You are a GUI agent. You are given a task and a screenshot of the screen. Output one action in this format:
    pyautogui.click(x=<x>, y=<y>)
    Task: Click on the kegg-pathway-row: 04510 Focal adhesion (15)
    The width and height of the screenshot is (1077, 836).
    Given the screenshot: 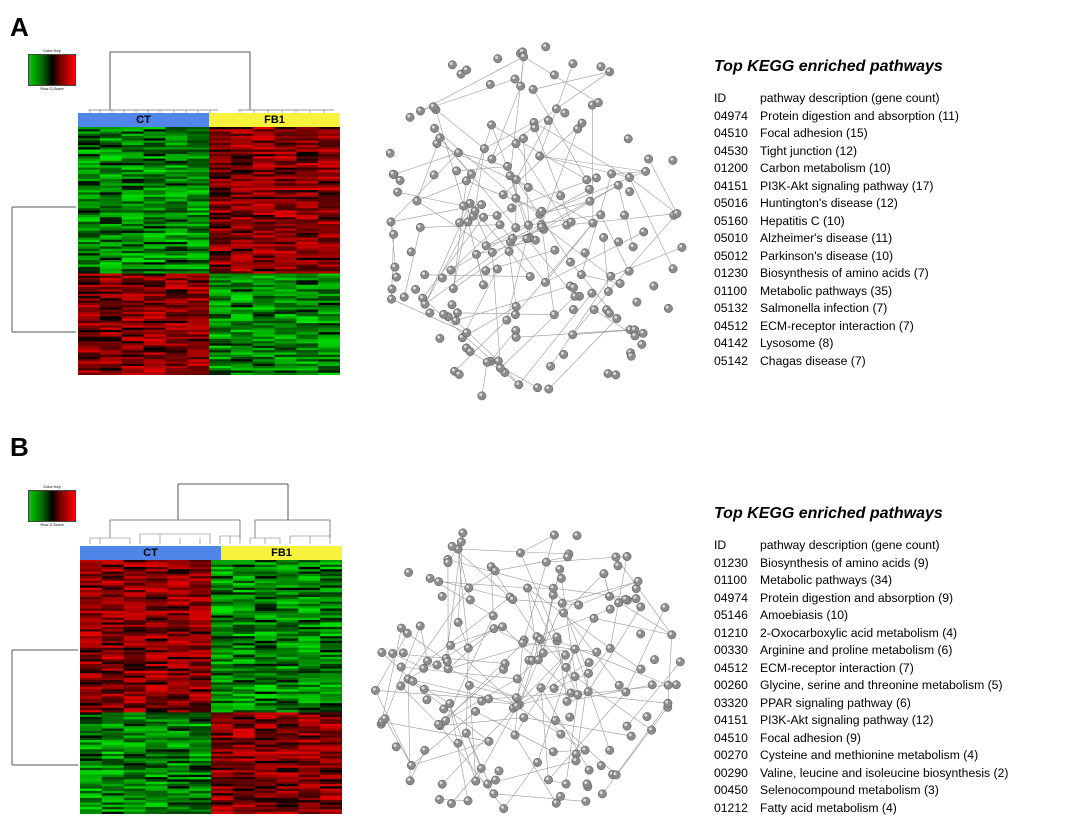 What is the action you would take?
    pyautogui.click(x=836, y=134)
    